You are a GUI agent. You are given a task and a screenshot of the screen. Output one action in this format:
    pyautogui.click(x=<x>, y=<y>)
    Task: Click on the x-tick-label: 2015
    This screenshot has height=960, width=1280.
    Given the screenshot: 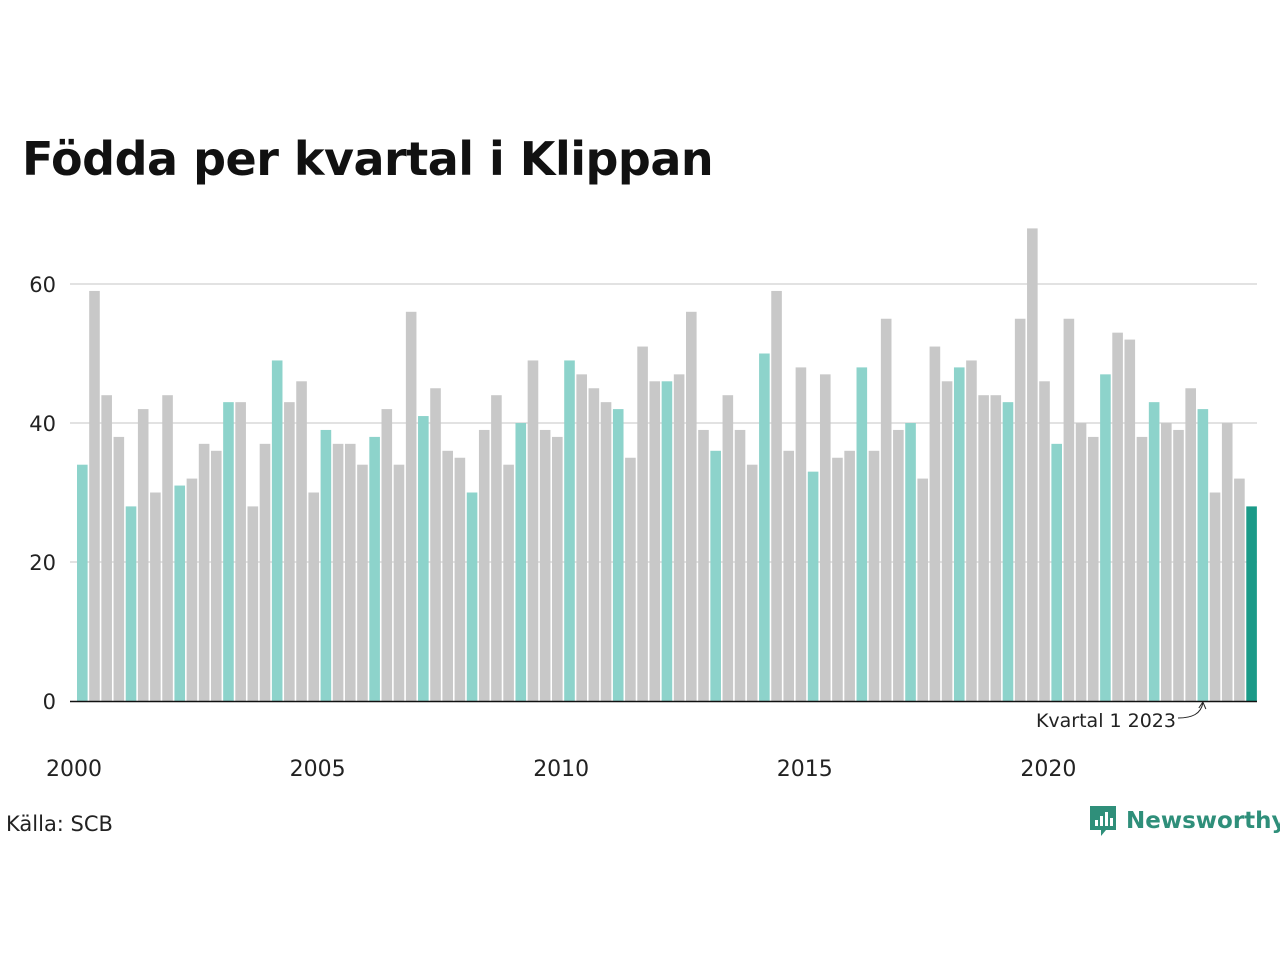 What is the action you would take?
    pyautogui.click(x=805, y=769)
    